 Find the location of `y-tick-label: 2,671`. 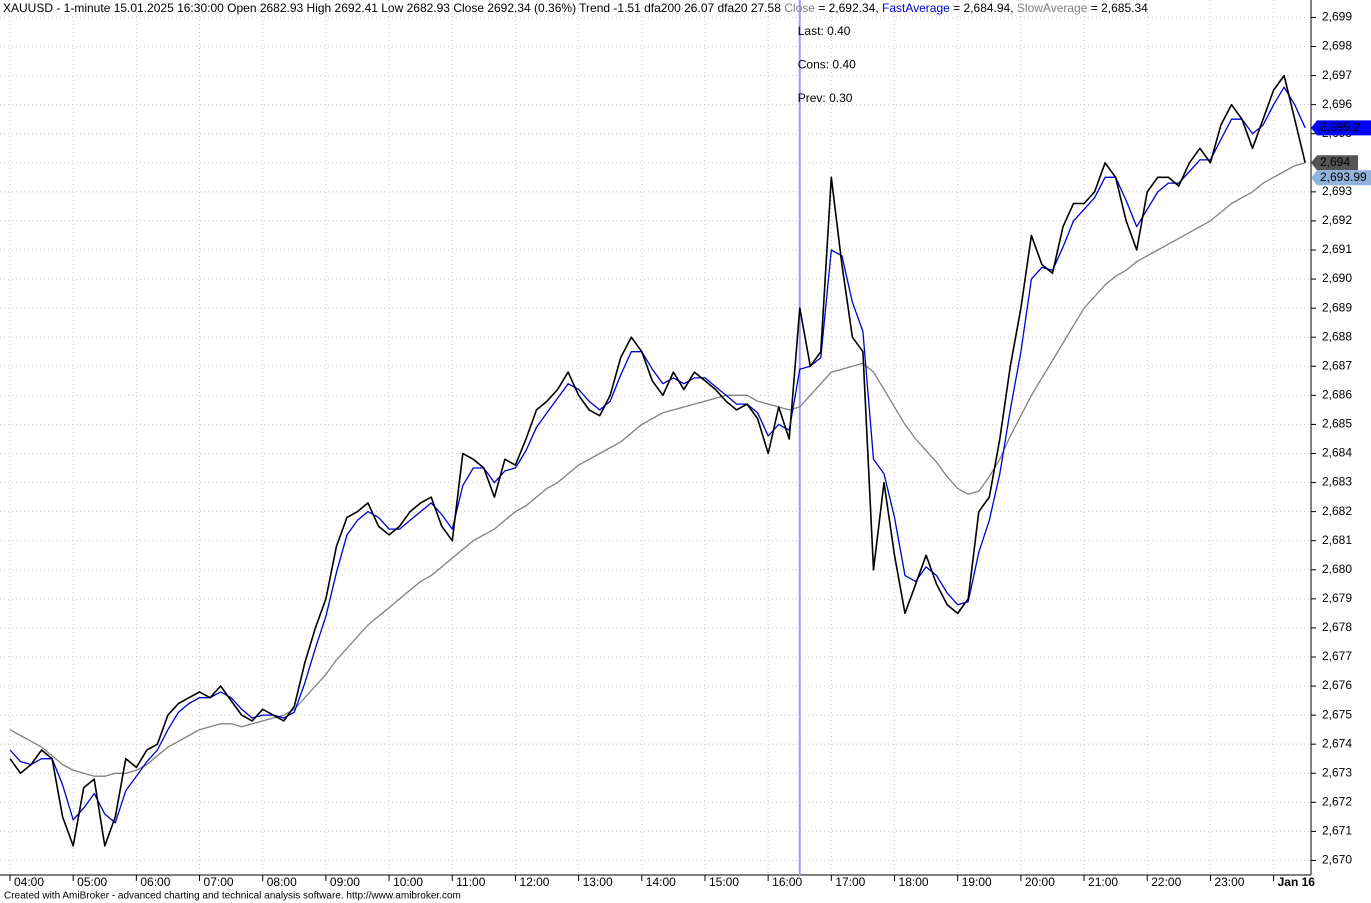

y-tick-label: 2,671 is located at coordinates (1337, 831).